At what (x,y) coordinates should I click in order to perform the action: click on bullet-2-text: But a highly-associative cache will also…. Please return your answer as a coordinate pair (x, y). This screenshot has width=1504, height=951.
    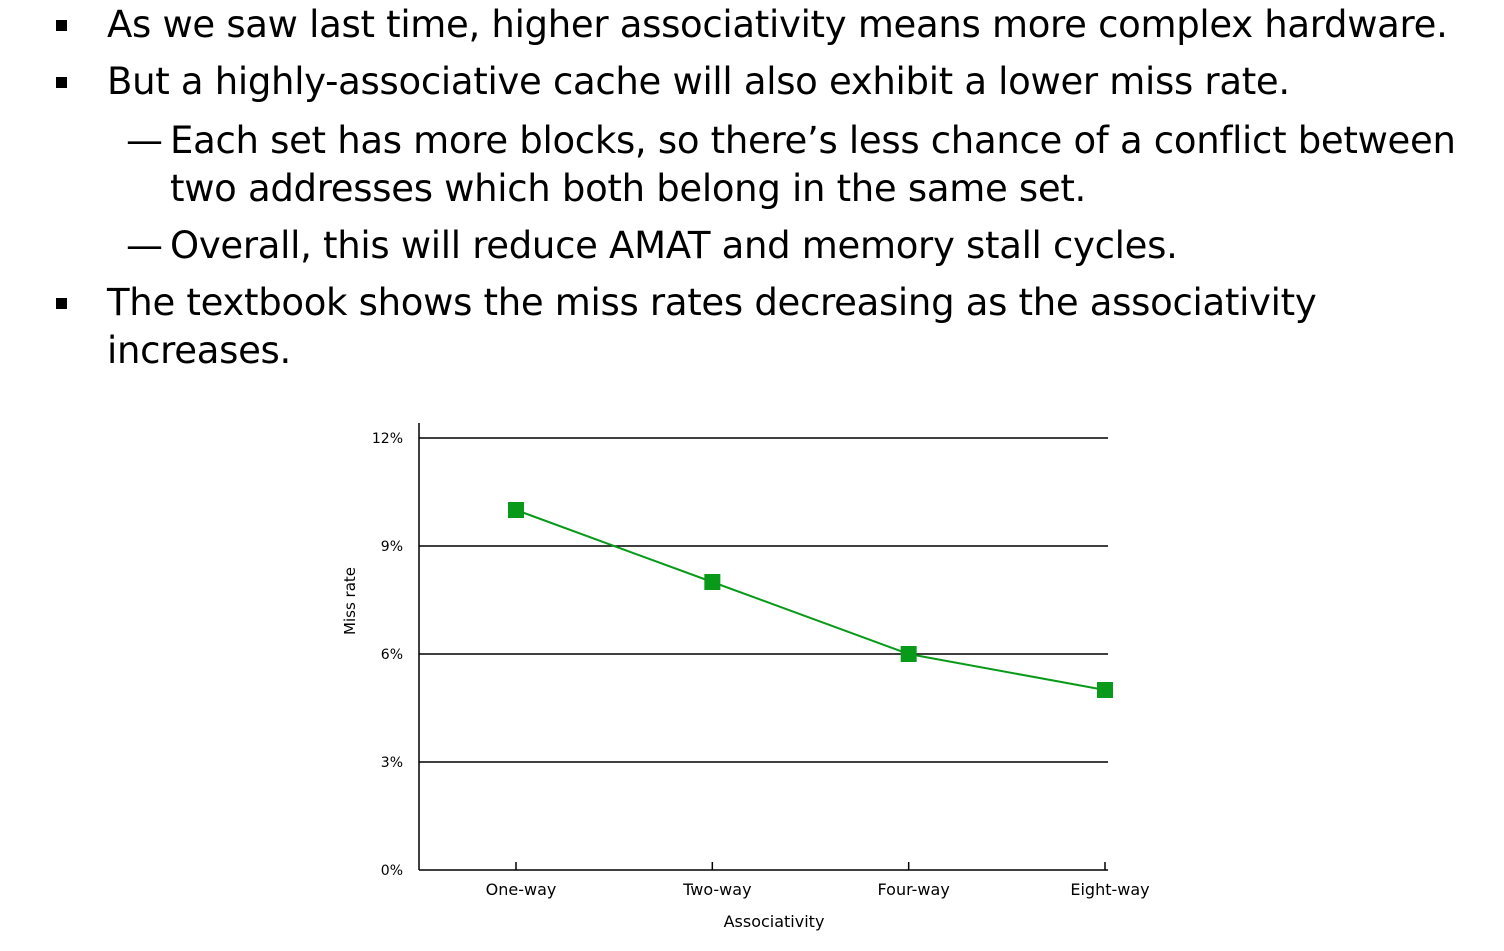
    Looking at the image, I should click on (698, 81).